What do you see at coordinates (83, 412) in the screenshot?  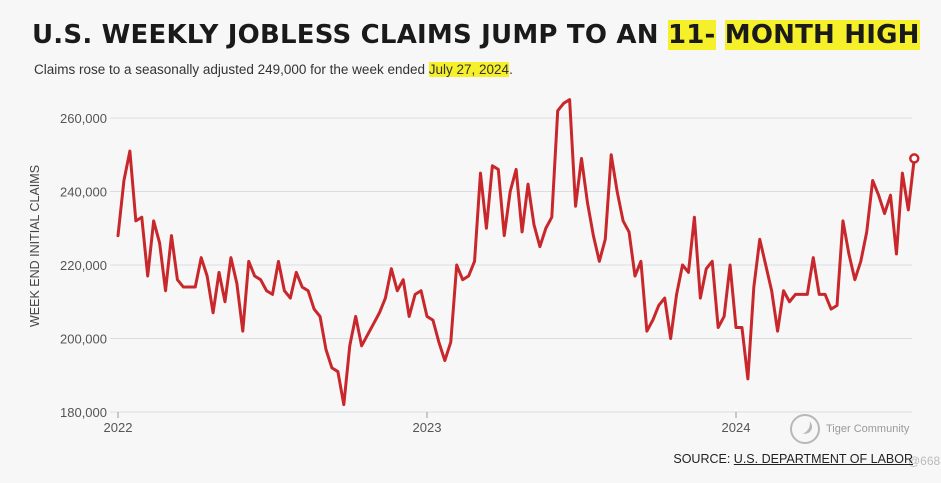 I see `y-tick-label: 180,000` at bounding box center [83, 412].